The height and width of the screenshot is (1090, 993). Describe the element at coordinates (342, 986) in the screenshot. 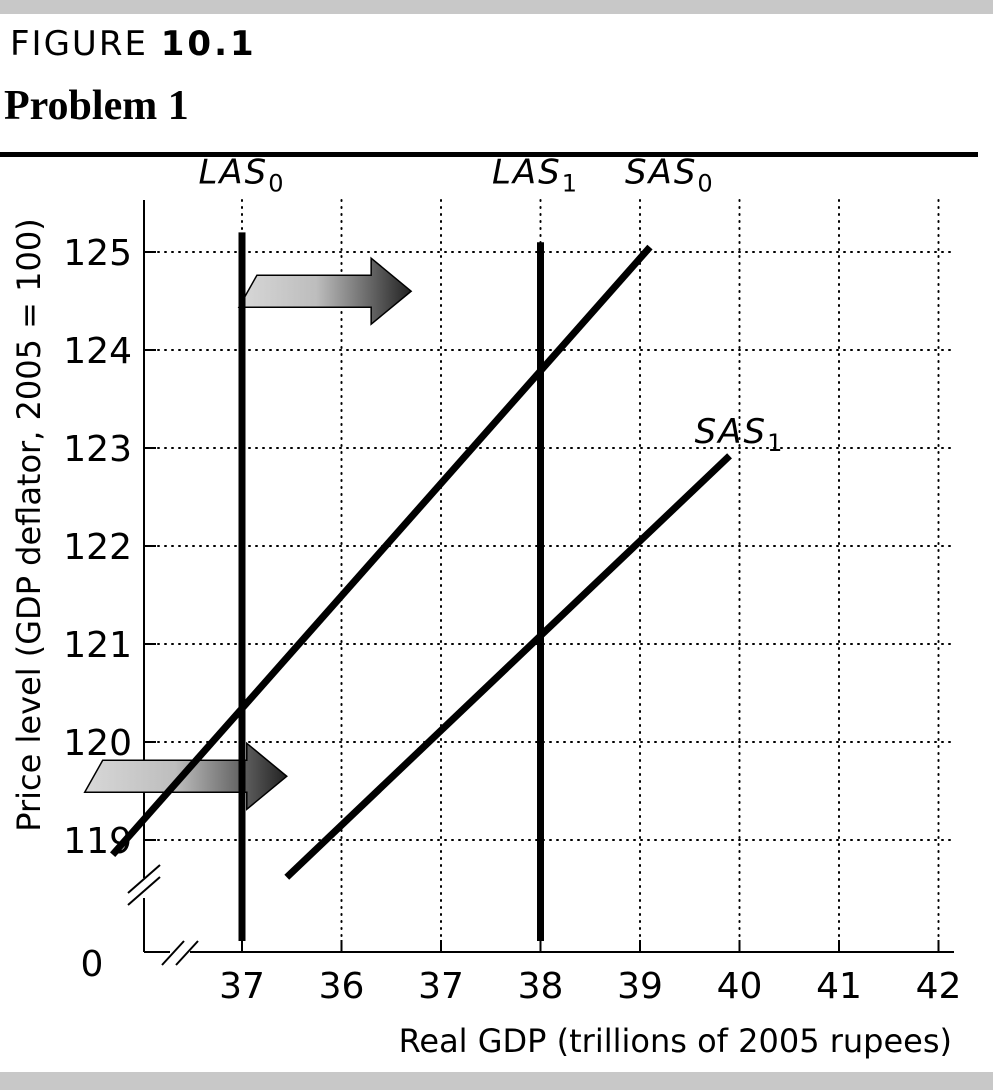

I see `x-tick-label: 36` at that location.